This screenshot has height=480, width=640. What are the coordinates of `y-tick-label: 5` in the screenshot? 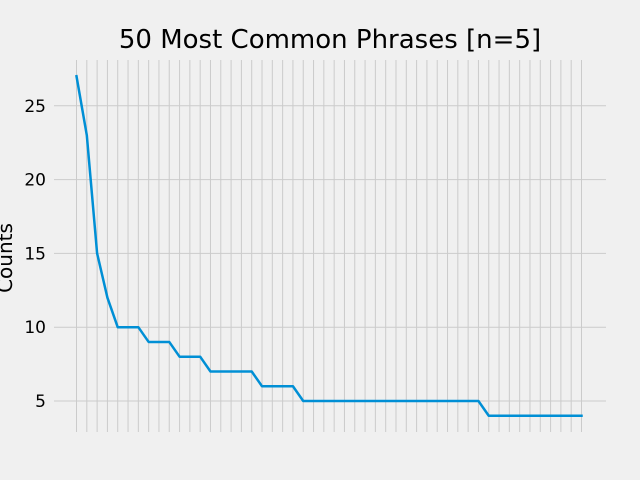 It's located at (40, 402).